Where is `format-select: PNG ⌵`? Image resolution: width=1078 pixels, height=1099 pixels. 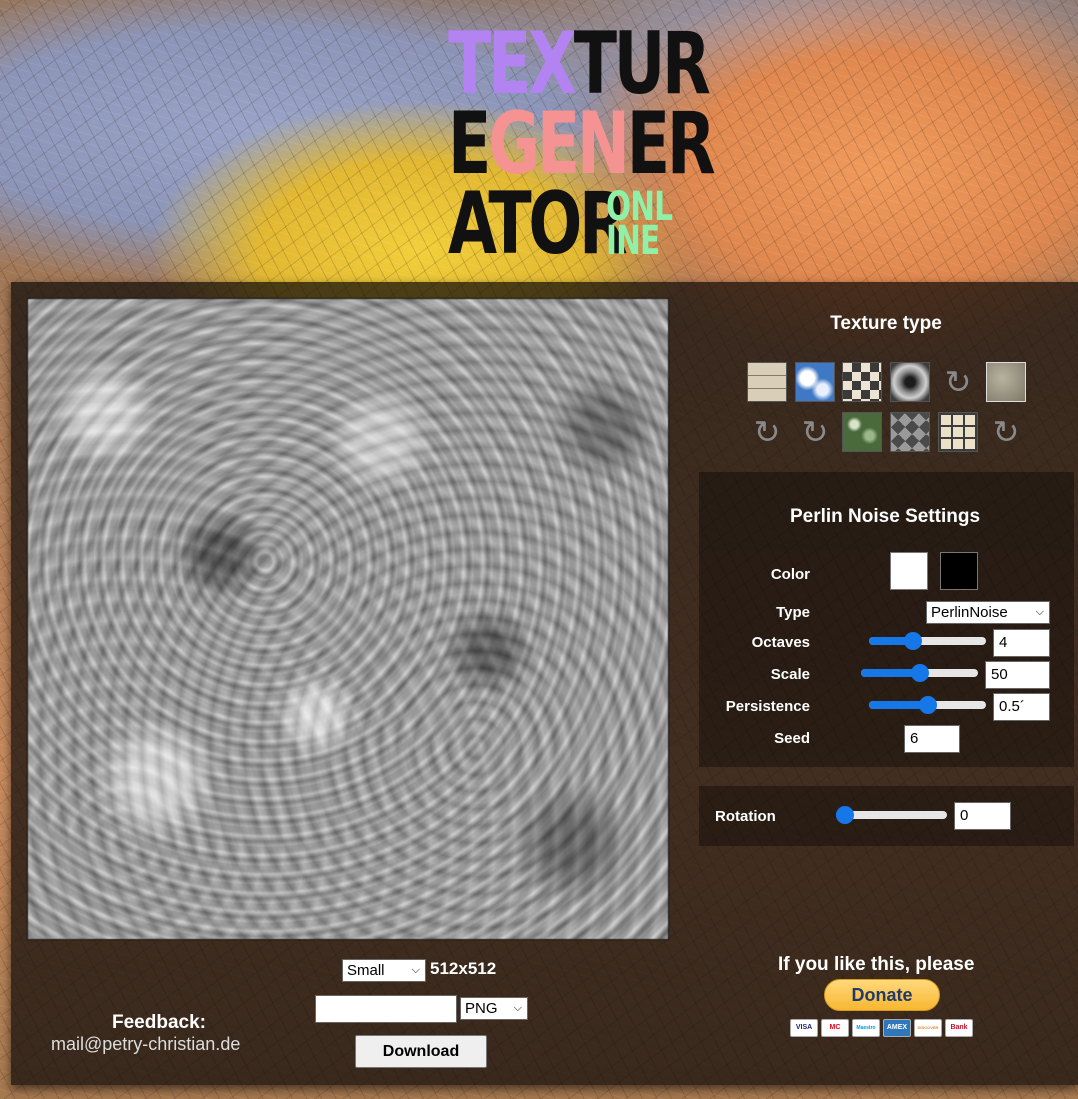 format-select: PNG ⌵ is located at coordinates (494, 1008).